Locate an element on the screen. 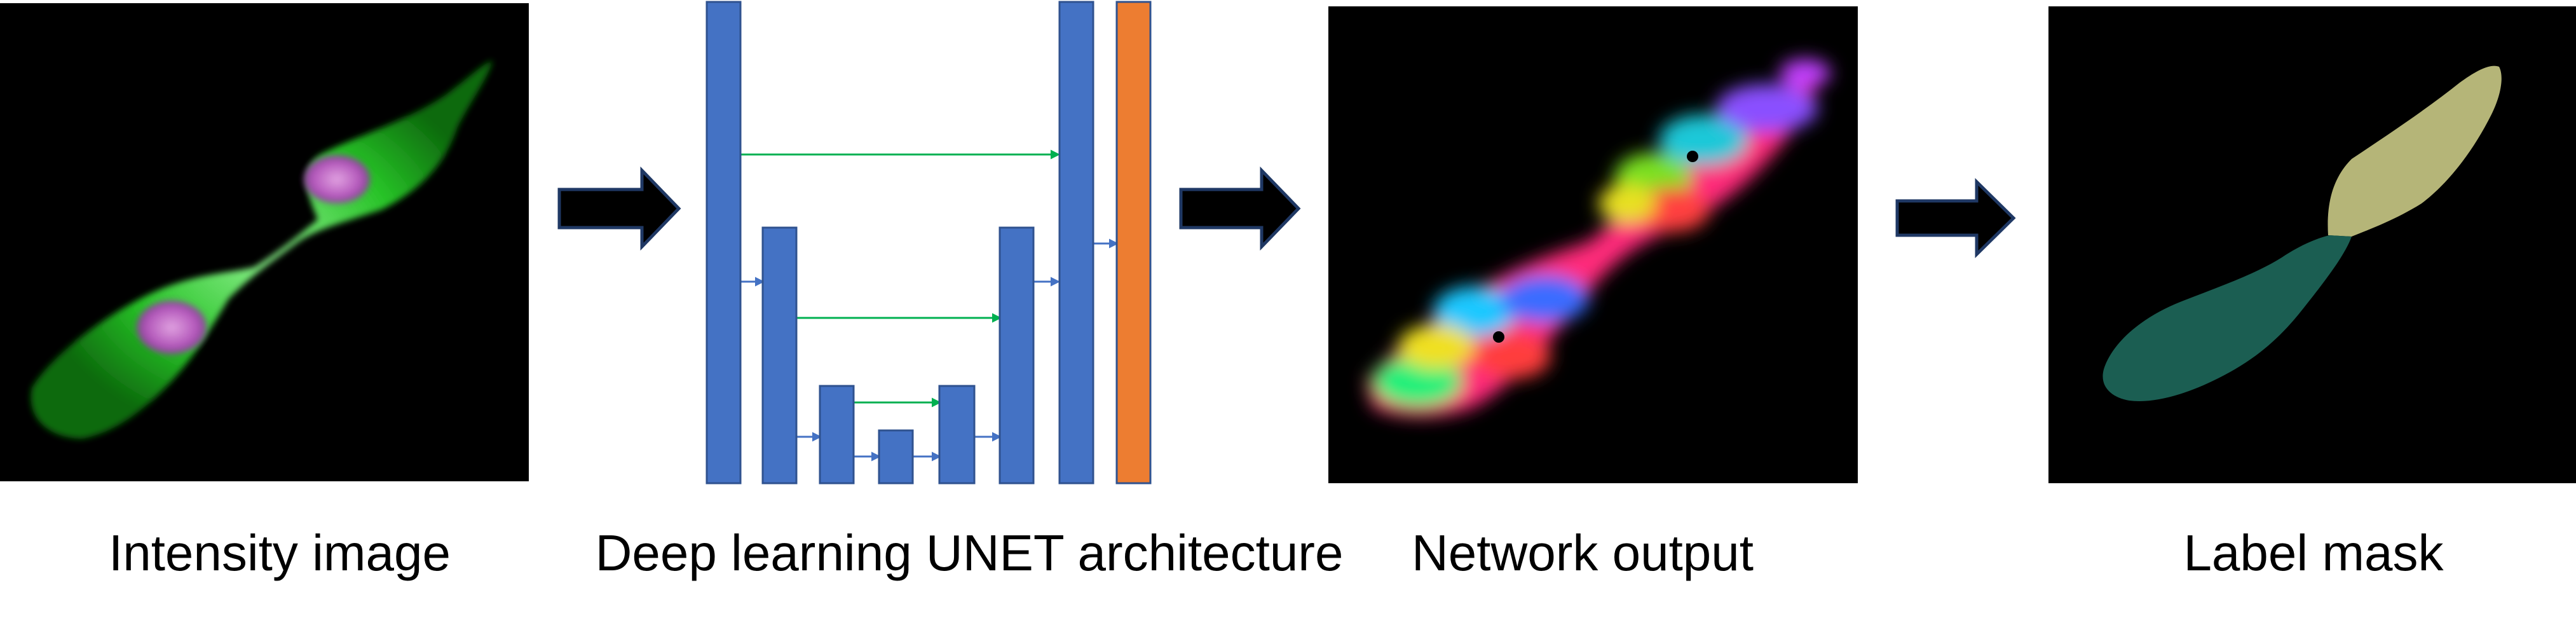 The width and height of the screenshot is (2576, 618). caption-unet-architecture: Deep learning UNET architecture is located at coordinates (969, 553).